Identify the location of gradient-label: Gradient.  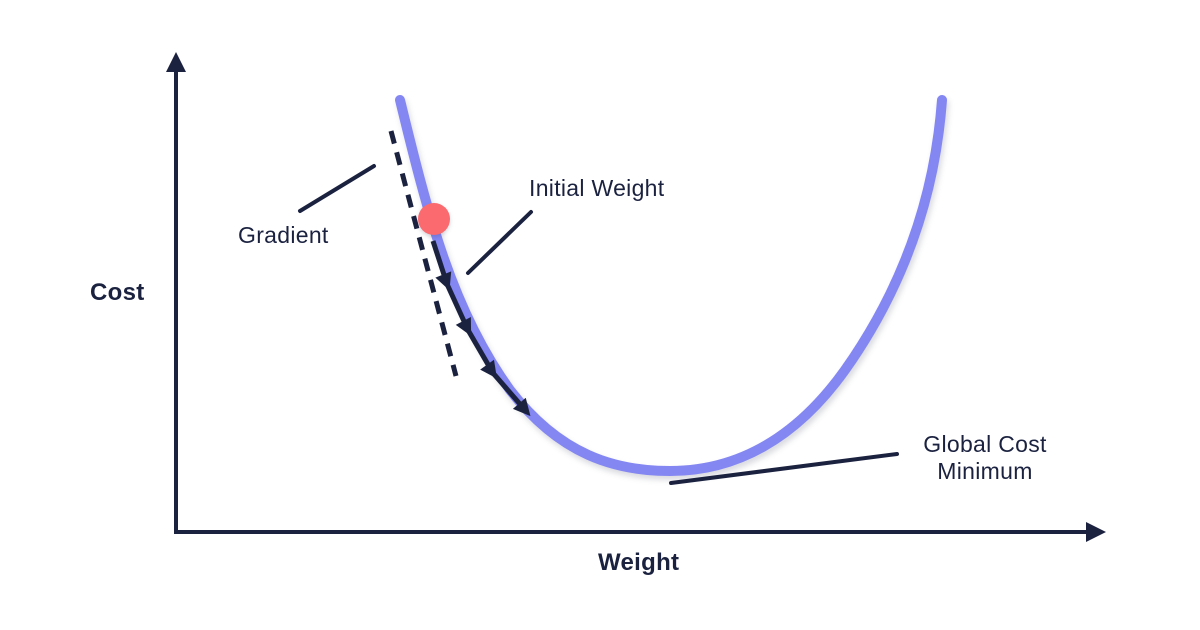
(283, 235).